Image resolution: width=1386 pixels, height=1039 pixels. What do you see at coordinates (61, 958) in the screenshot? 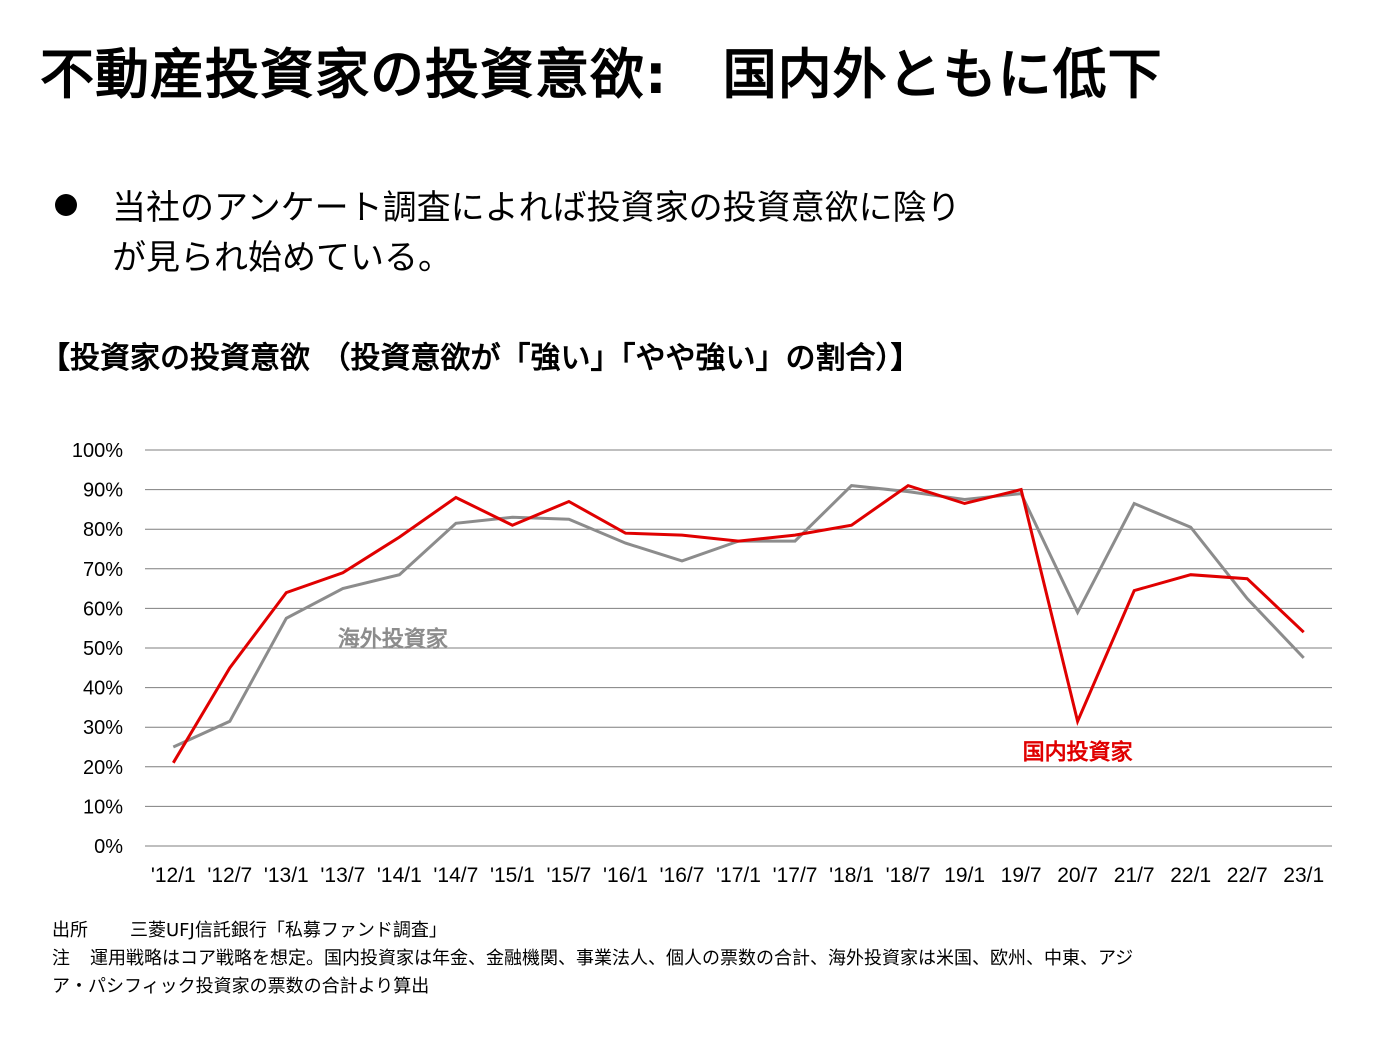
I see `note-label: 注` at bounding box center [61, 958].